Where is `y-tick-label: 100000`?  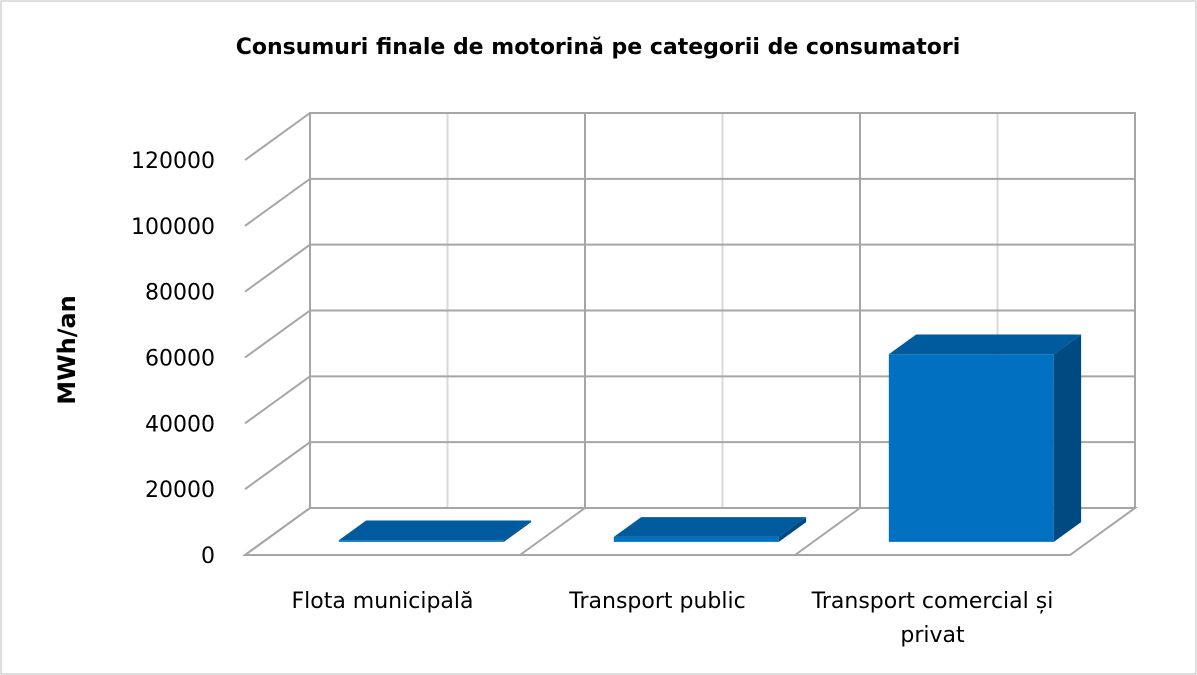 y-tick-label: 100000 is located at coordinates (173, 227).